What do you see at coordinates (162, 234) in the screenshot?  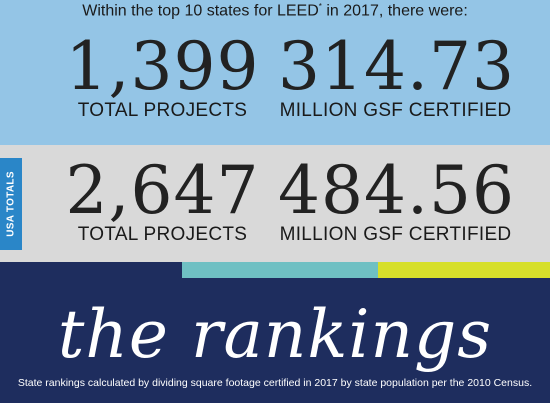 I see `usa-projects-label: TOTAL PROJECTS` at bounding box center [162, 234].